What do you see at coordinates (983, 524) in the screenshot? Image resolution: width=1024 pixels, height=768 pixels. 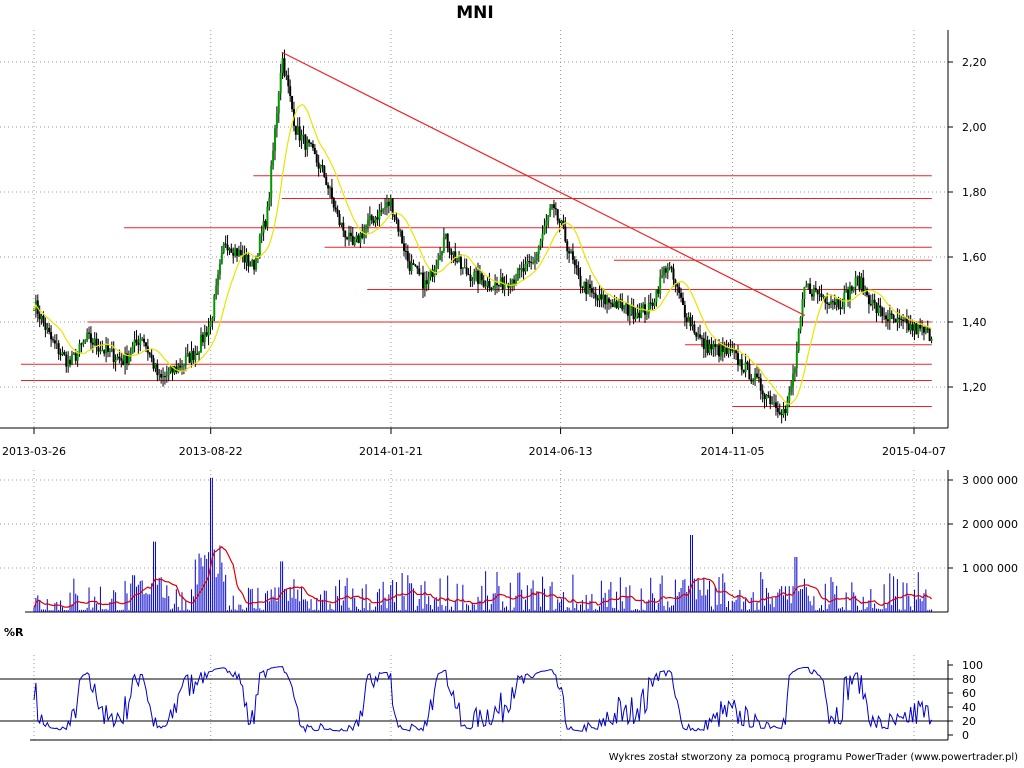 I see `volume-y-ticks: 1 000 000 2 000 000 3 000 000` at bounding box center [983, 524].